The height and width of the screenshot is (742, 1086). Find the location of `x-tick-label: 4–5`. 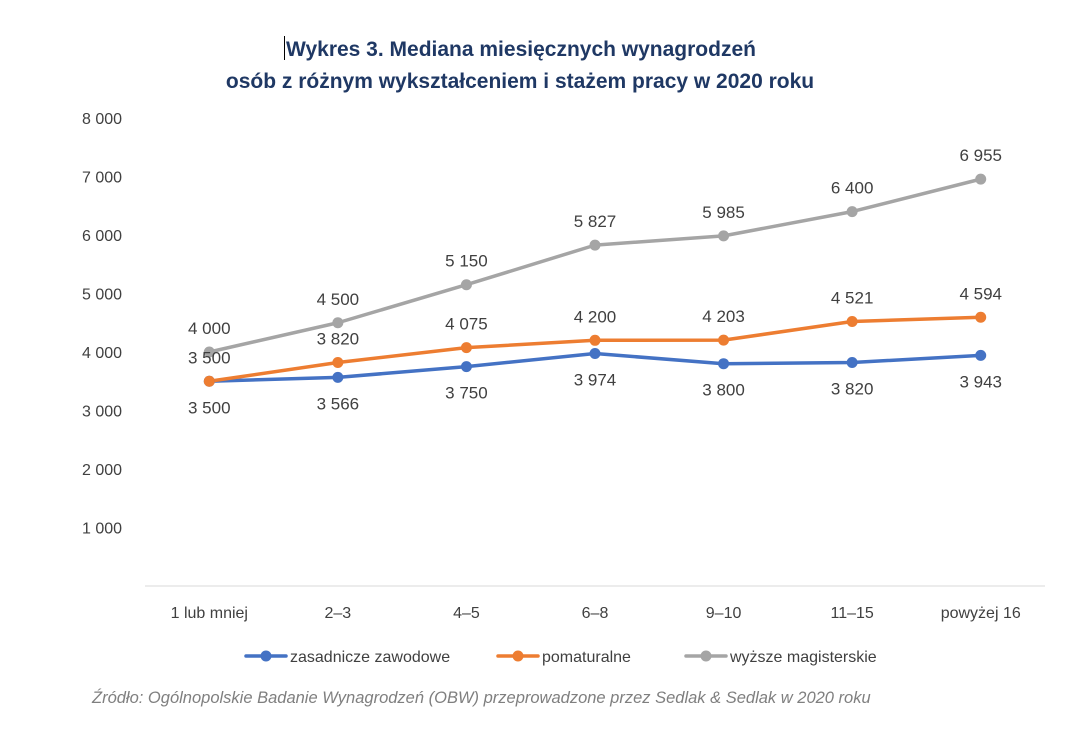

x-tick-label: 4–5 is located at coordinates (466, 613).